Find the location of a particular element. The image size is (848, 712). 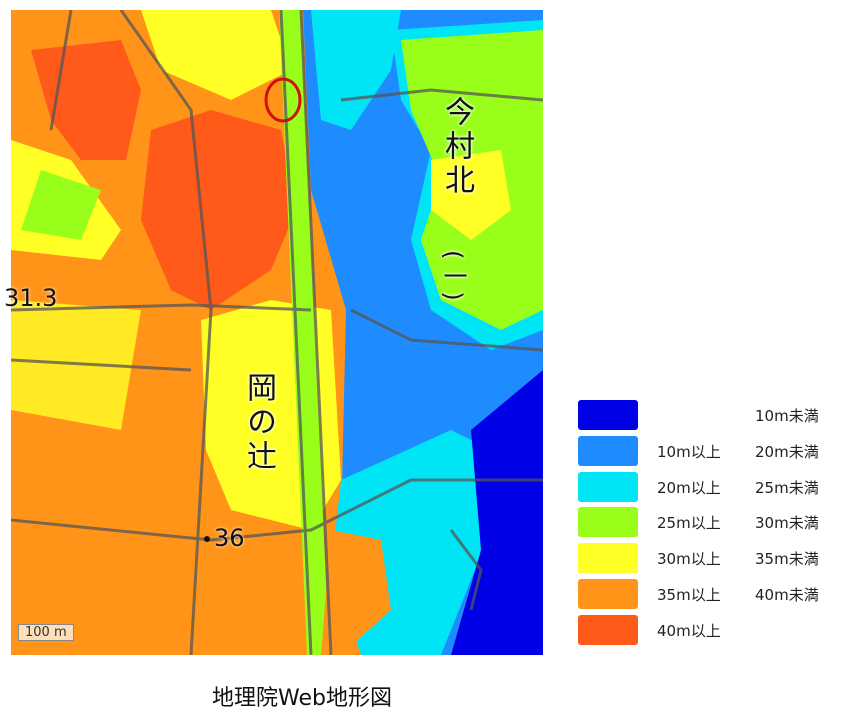

scale-bar: 100 m is located at coordinates (46, 632).